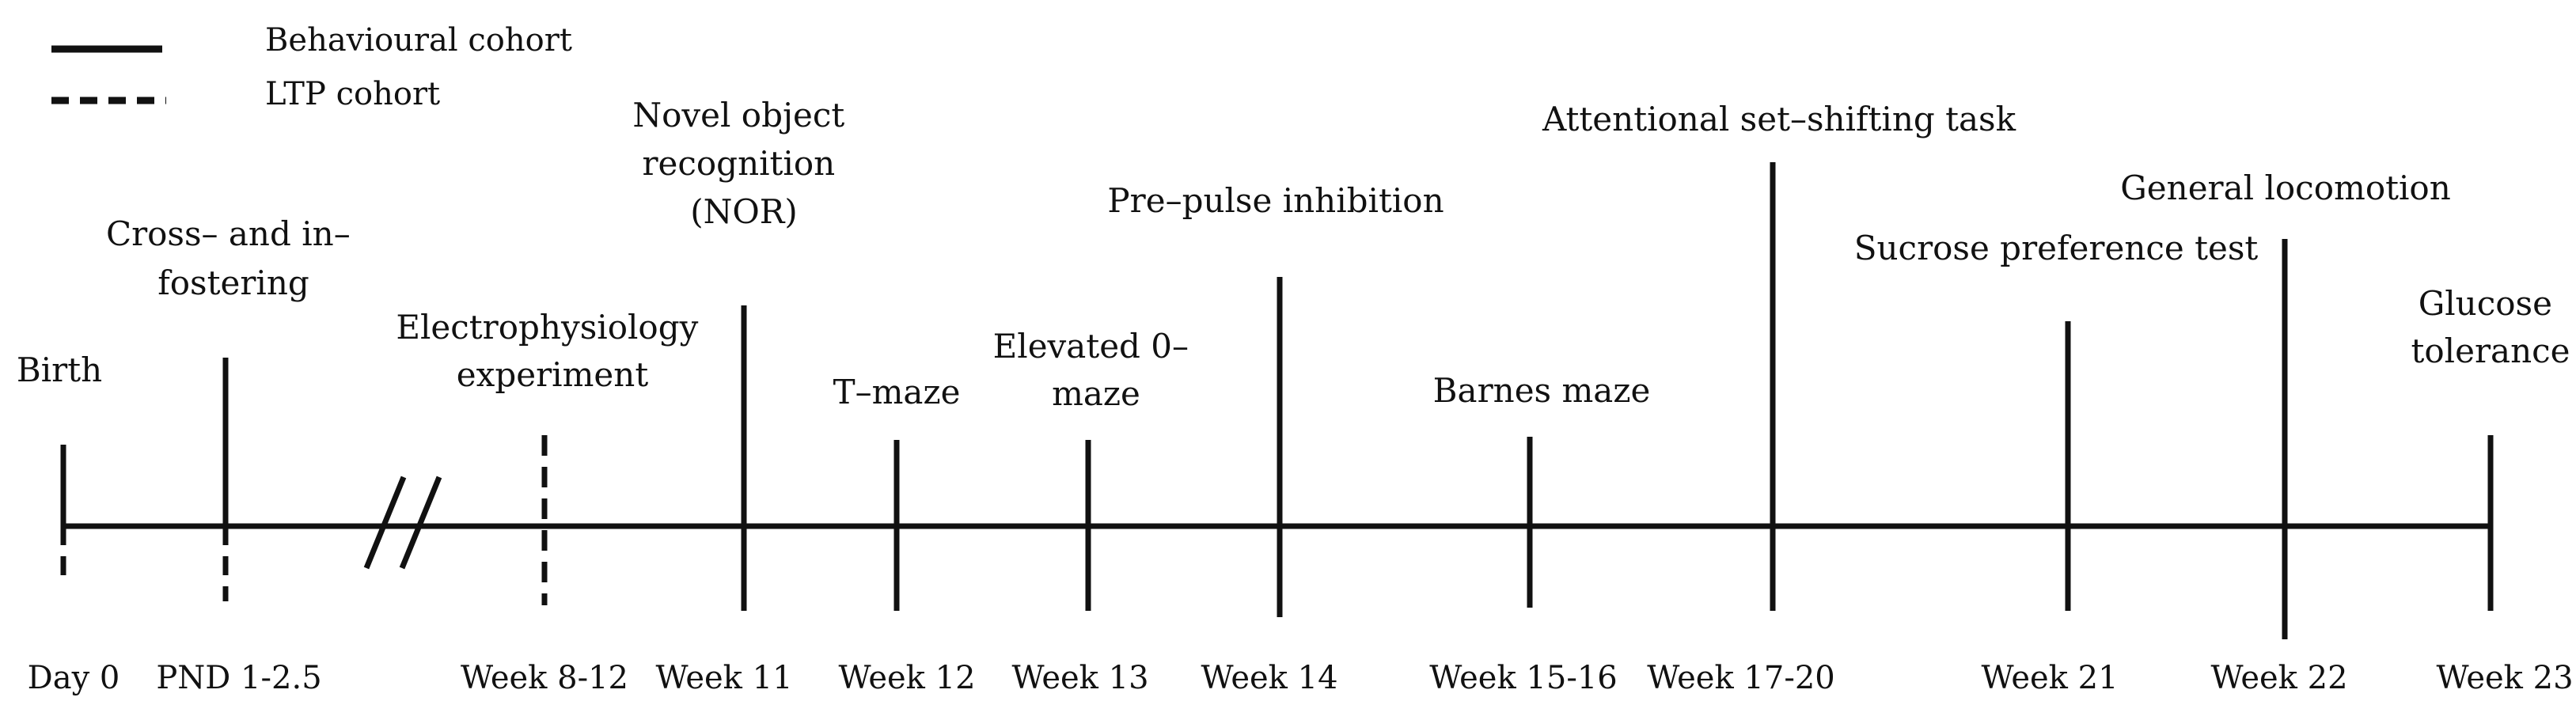  Describe the element at coordinates (2278, 678) in the screenshot. I see `week-label-locomotion: Week 22` at that location.